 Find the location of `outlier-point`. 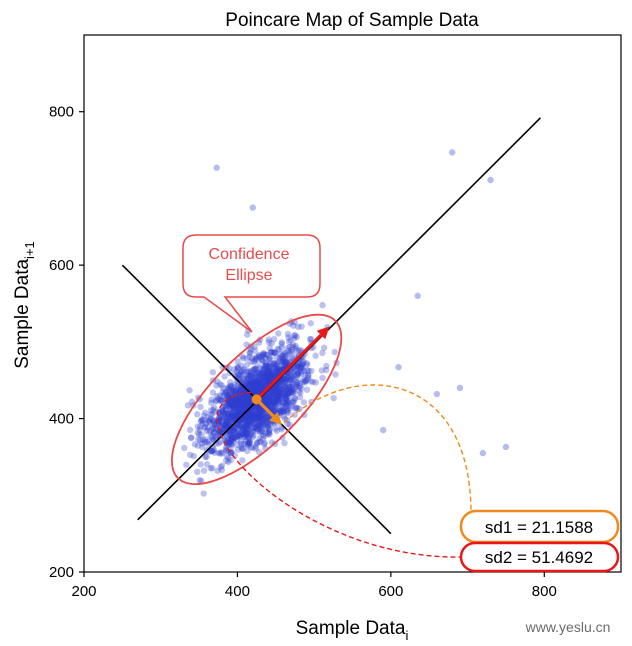

outlier-point is located at coordinates (417, 296).